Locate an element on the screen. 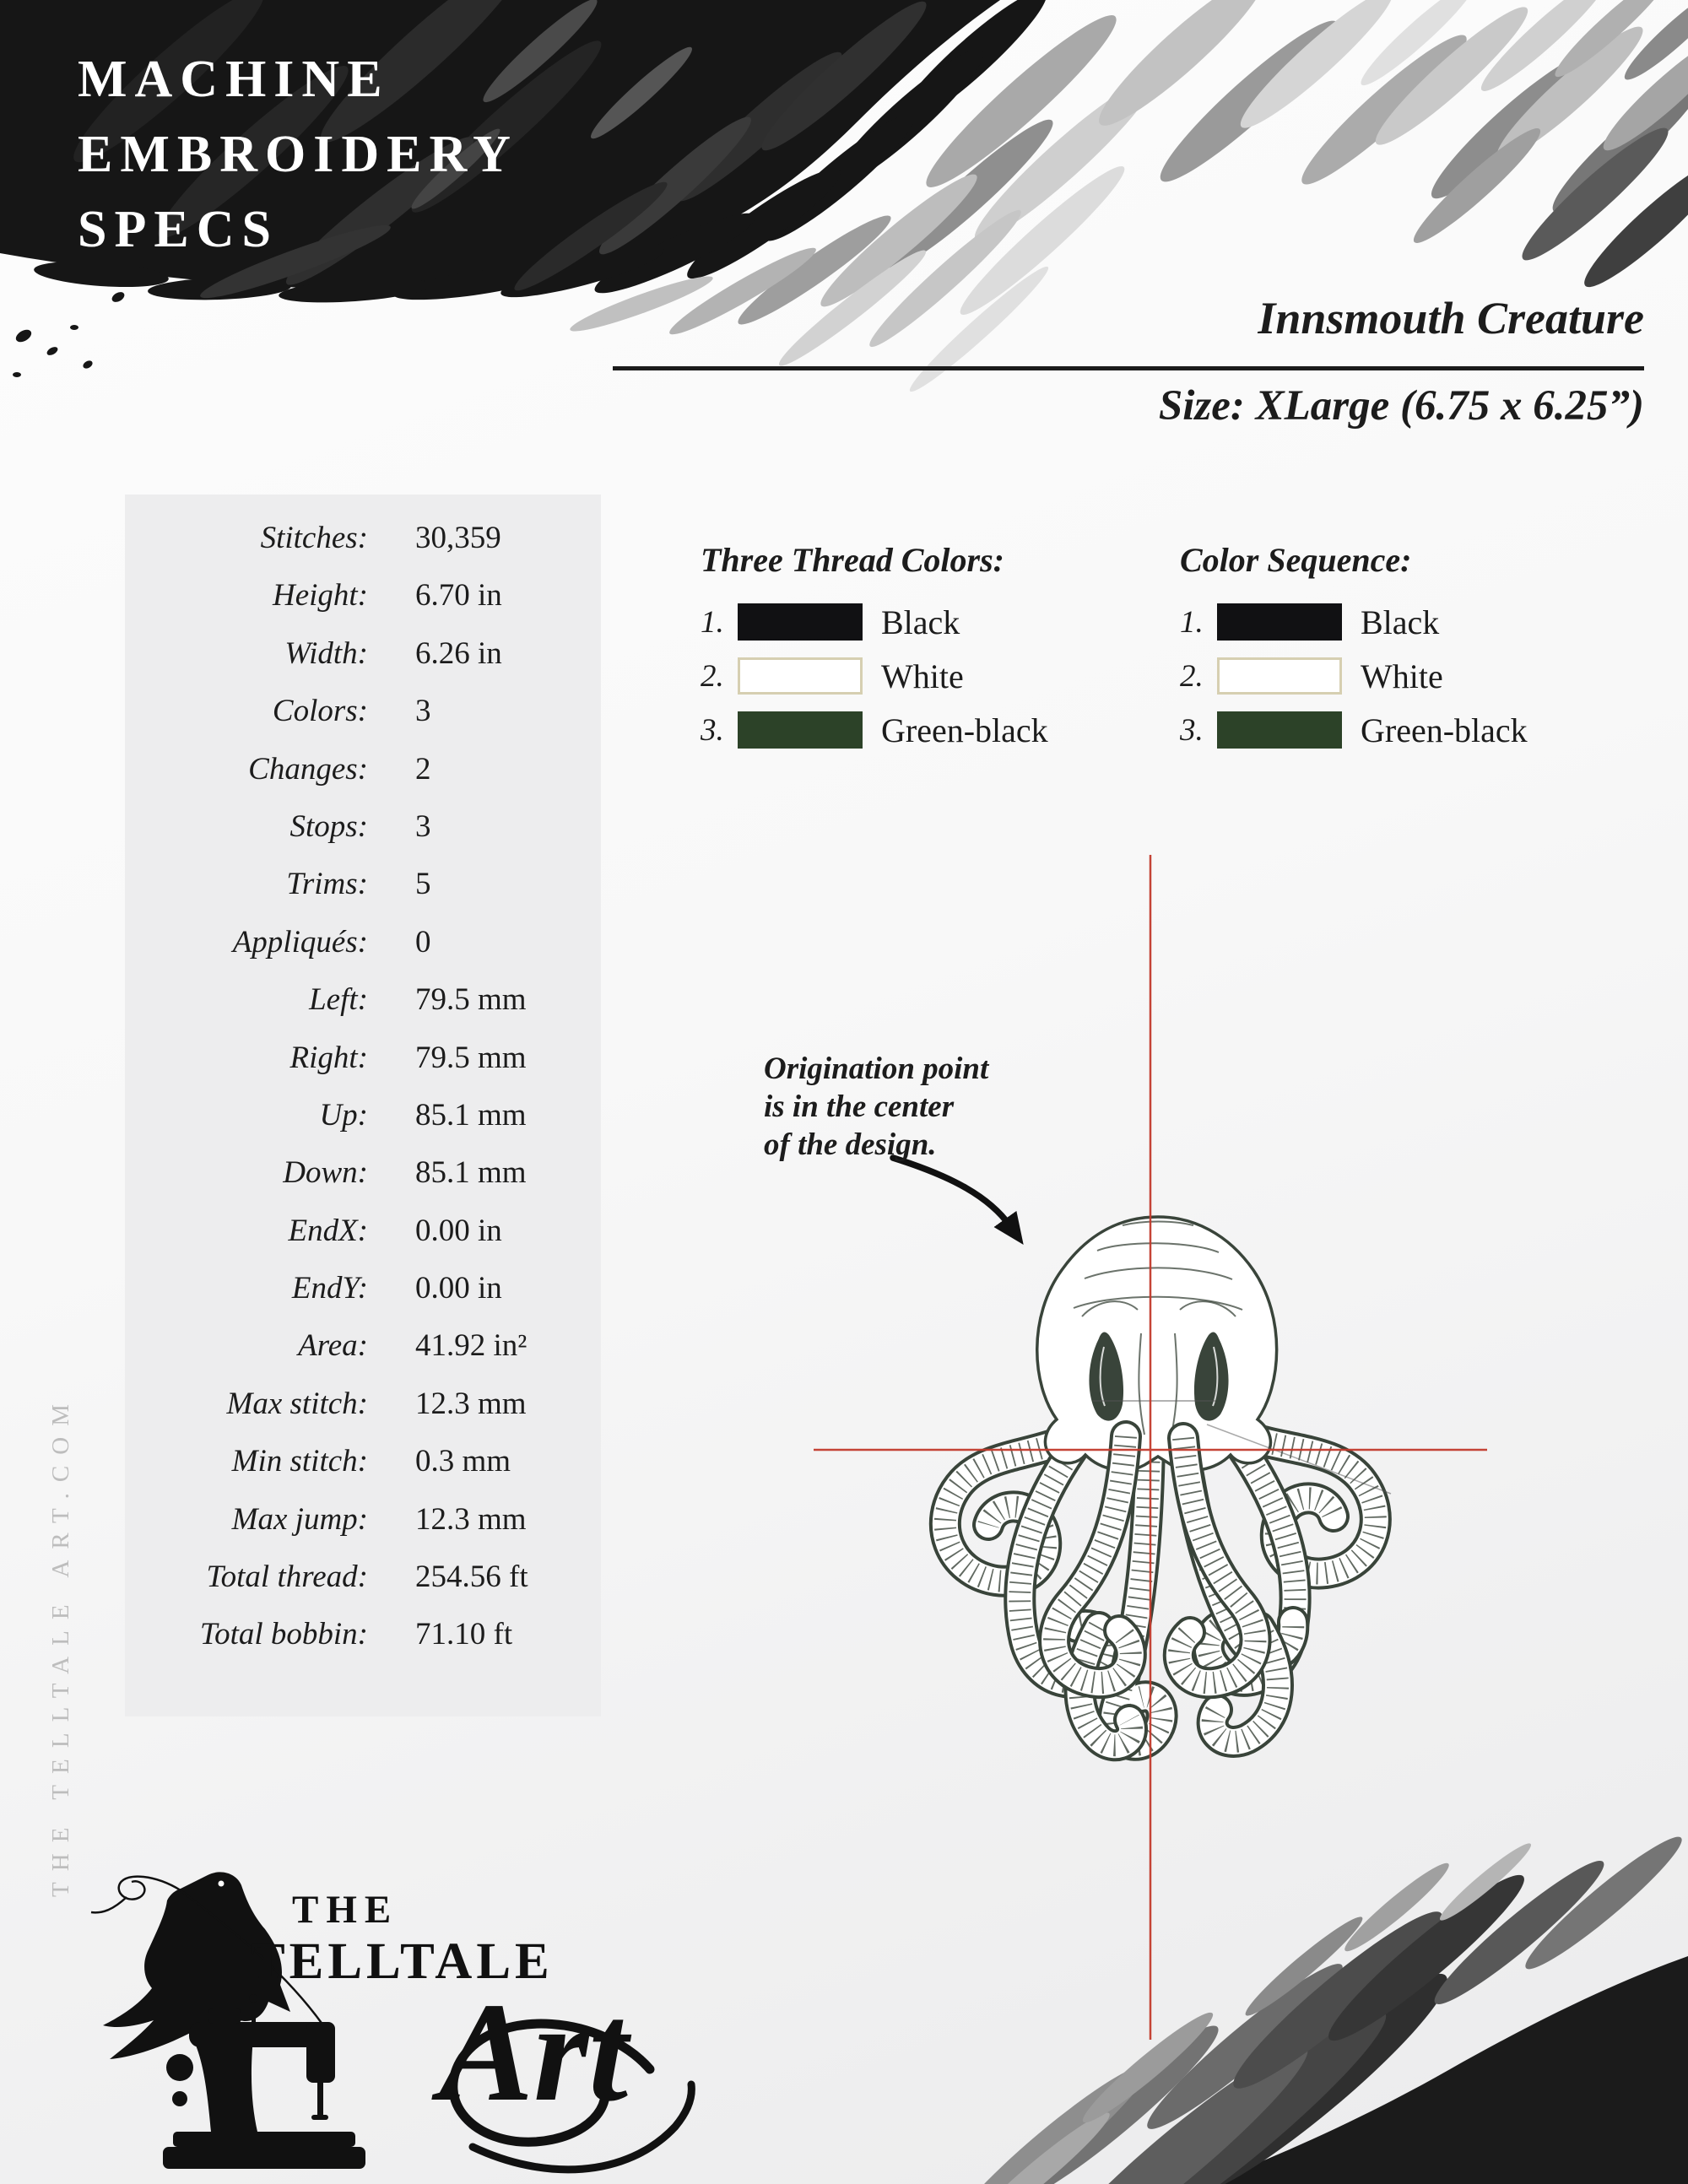 Image resolution: width=1688 pixels, height=2184 pixels. spec-row: Total thread: 254.56 ft is located at coordinates (363, 1587).